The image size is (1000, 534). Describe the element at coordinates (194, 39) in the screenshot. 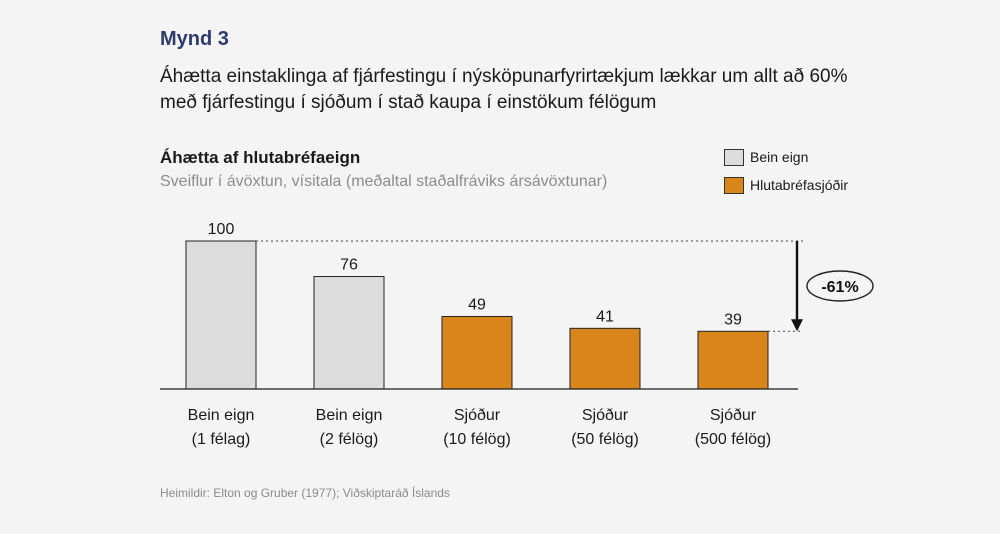

I see `figure-label: Mynd 3` at that location.